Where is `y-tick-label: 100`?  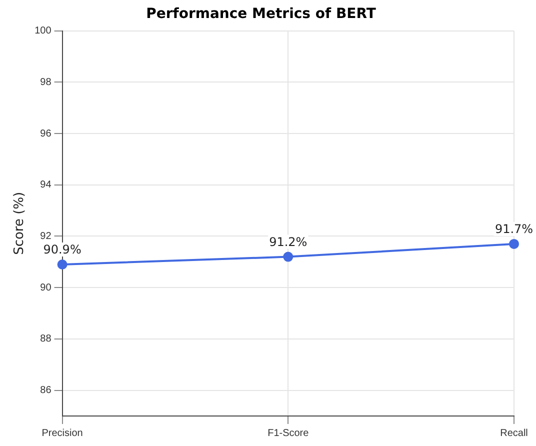
y-tick-label: 100 is located at coordinates (43, 31).